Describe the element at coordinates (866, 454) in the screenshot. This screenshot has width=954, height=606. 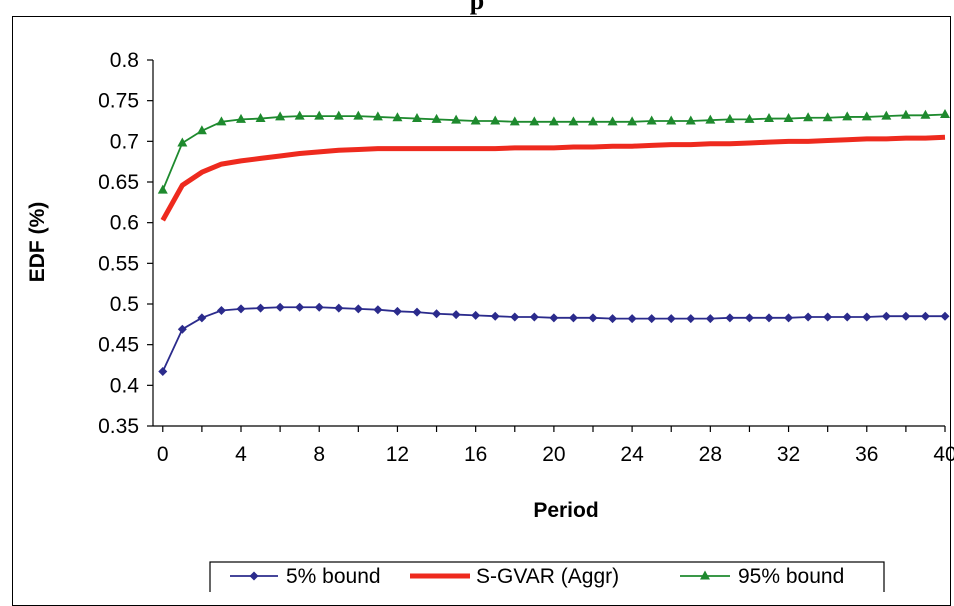
I see `x-tick-label: 36` at that location.